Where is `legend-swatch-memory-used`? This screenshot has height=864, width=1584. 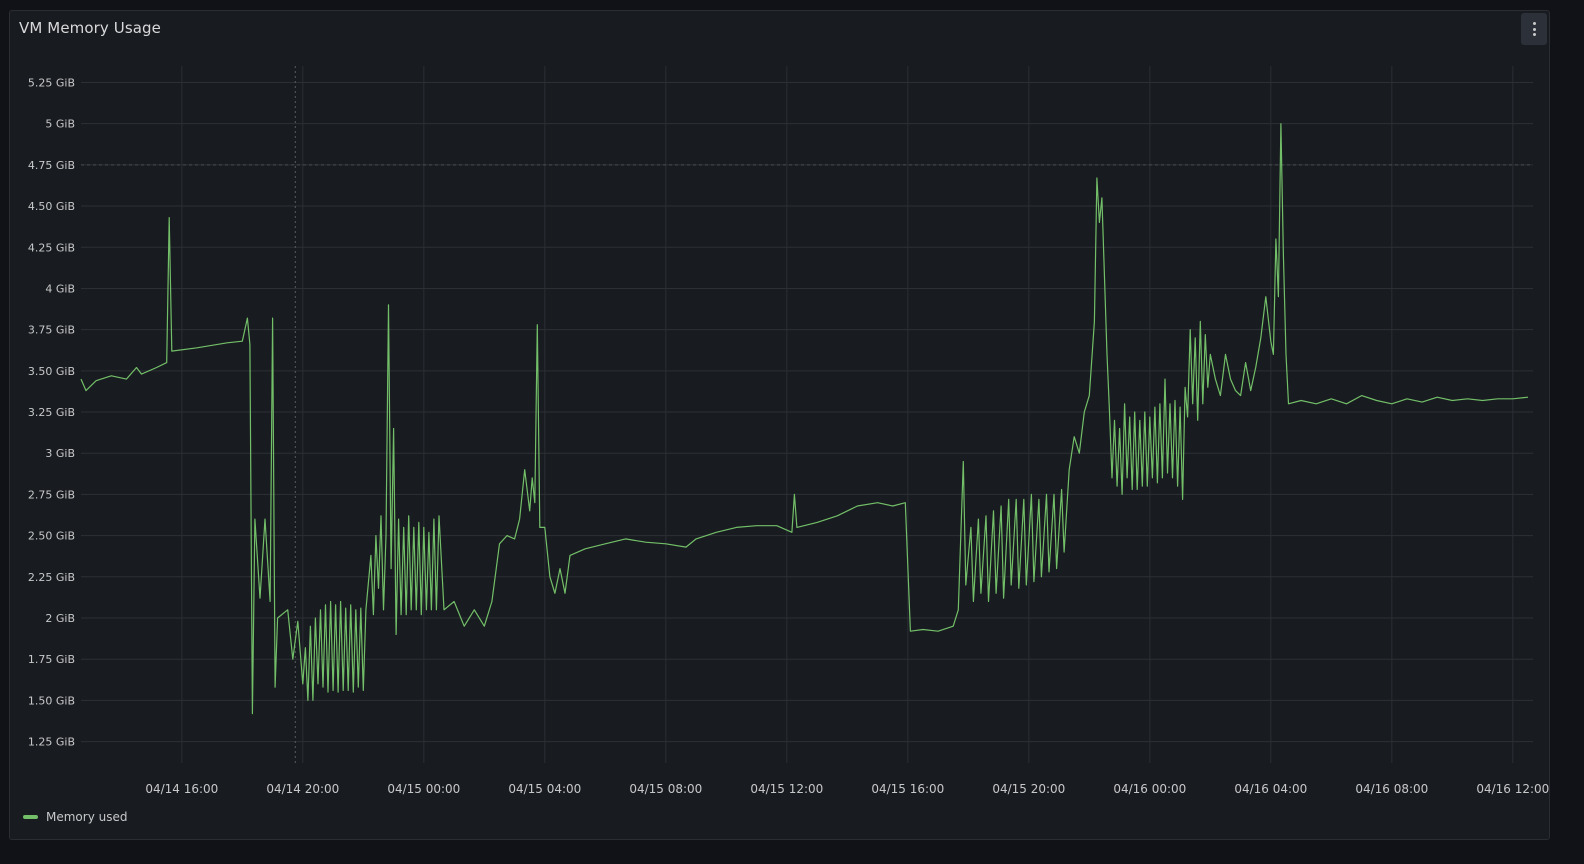
legend-swatch-memory-used is located at coordinates (30, 817).